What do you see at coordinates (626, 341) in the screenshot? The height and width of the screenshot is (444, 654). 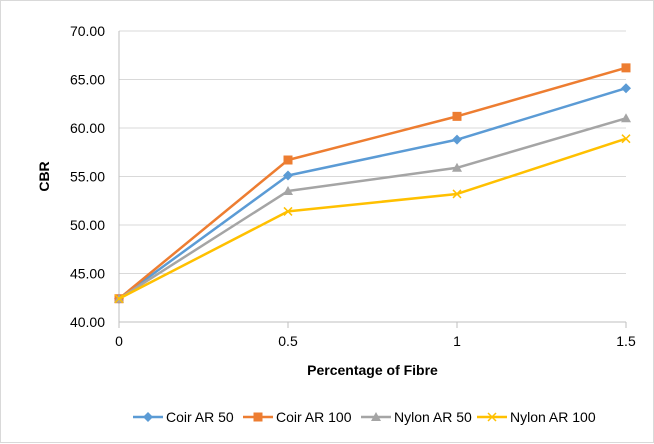 I see `x-tick-label: 1.5` at bounding box center [626, 341].